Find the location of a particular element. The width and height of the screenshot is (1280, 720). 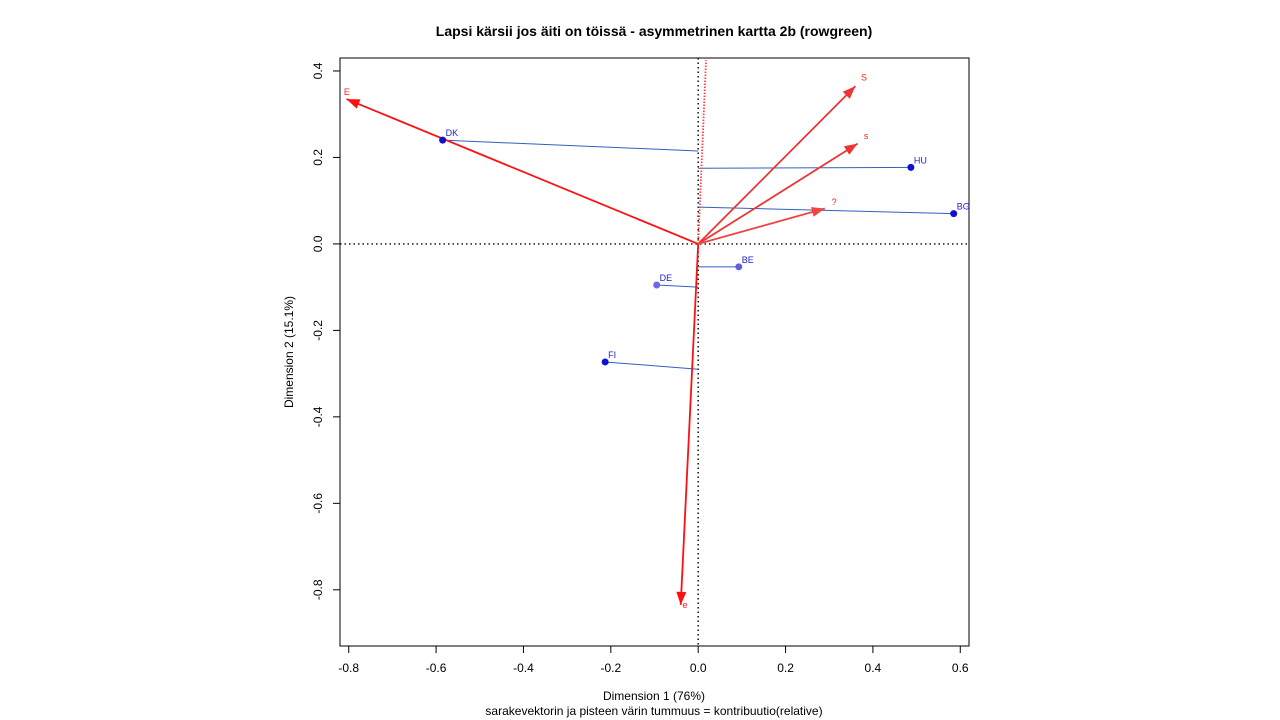

row-point-label: DE is located at coordinates (666, 278).